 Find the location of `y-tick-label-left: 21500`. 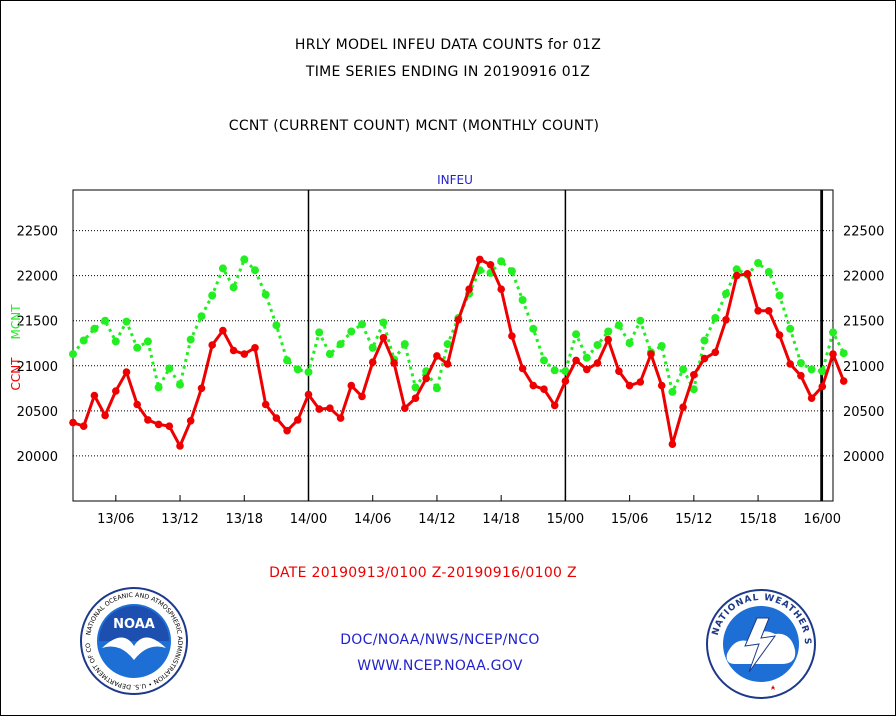

y-tick-label-left: 21500 is located at coordinates (37, 322).